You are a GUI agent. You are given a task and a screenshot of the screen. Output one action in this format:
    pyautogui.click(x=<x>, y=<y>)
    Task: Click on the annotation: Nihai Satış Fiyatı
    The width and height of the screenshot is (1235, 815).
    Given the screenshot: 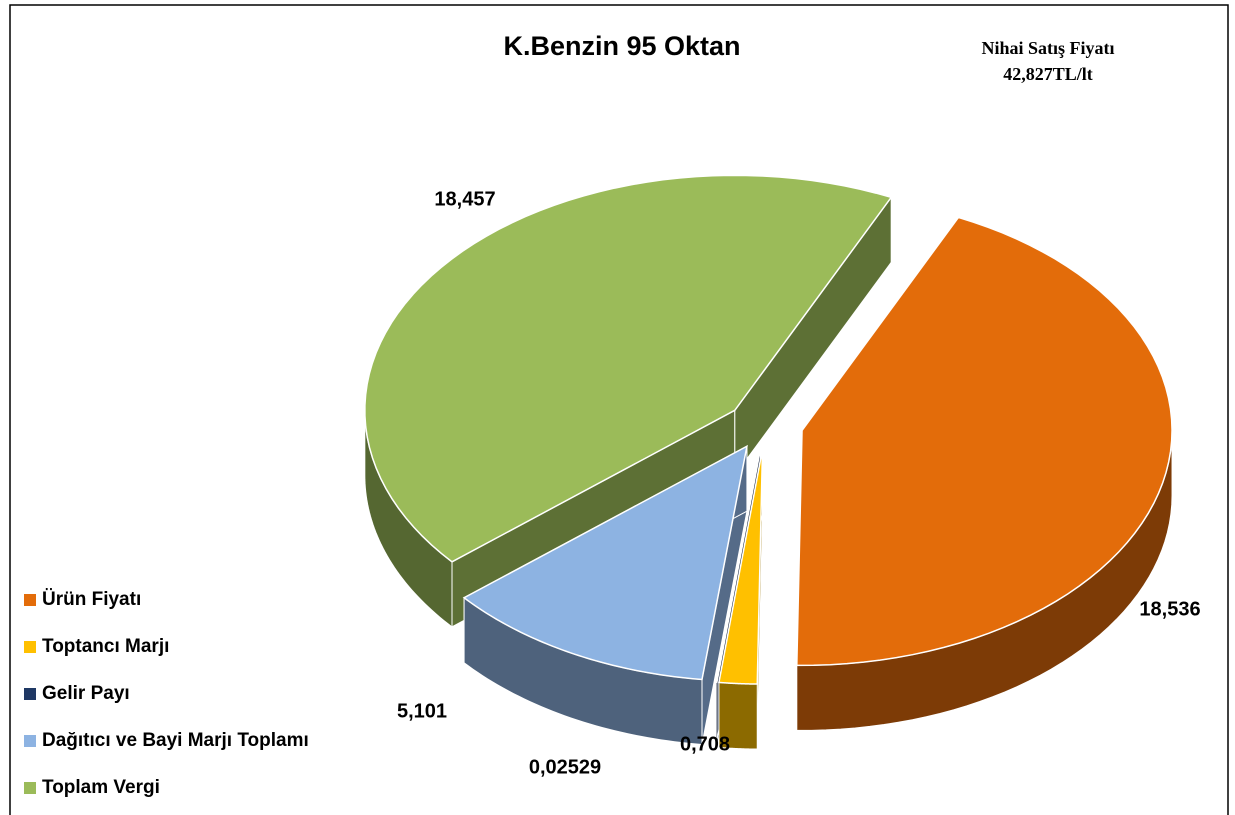 What is the action you would take?
    pyautogui.click(x=1047, y=48)
    